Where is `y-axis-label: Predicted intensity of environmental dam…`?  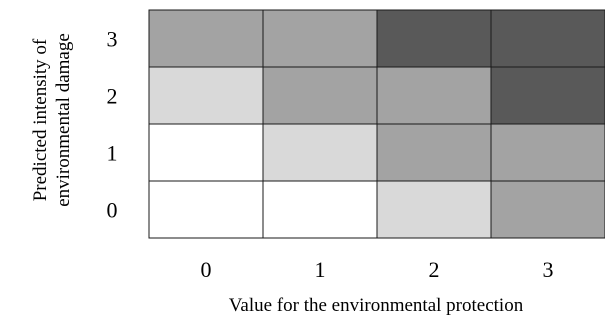
y-axis-label: Predicted intensity of environmental dam… is located at coordinates (52, 120).